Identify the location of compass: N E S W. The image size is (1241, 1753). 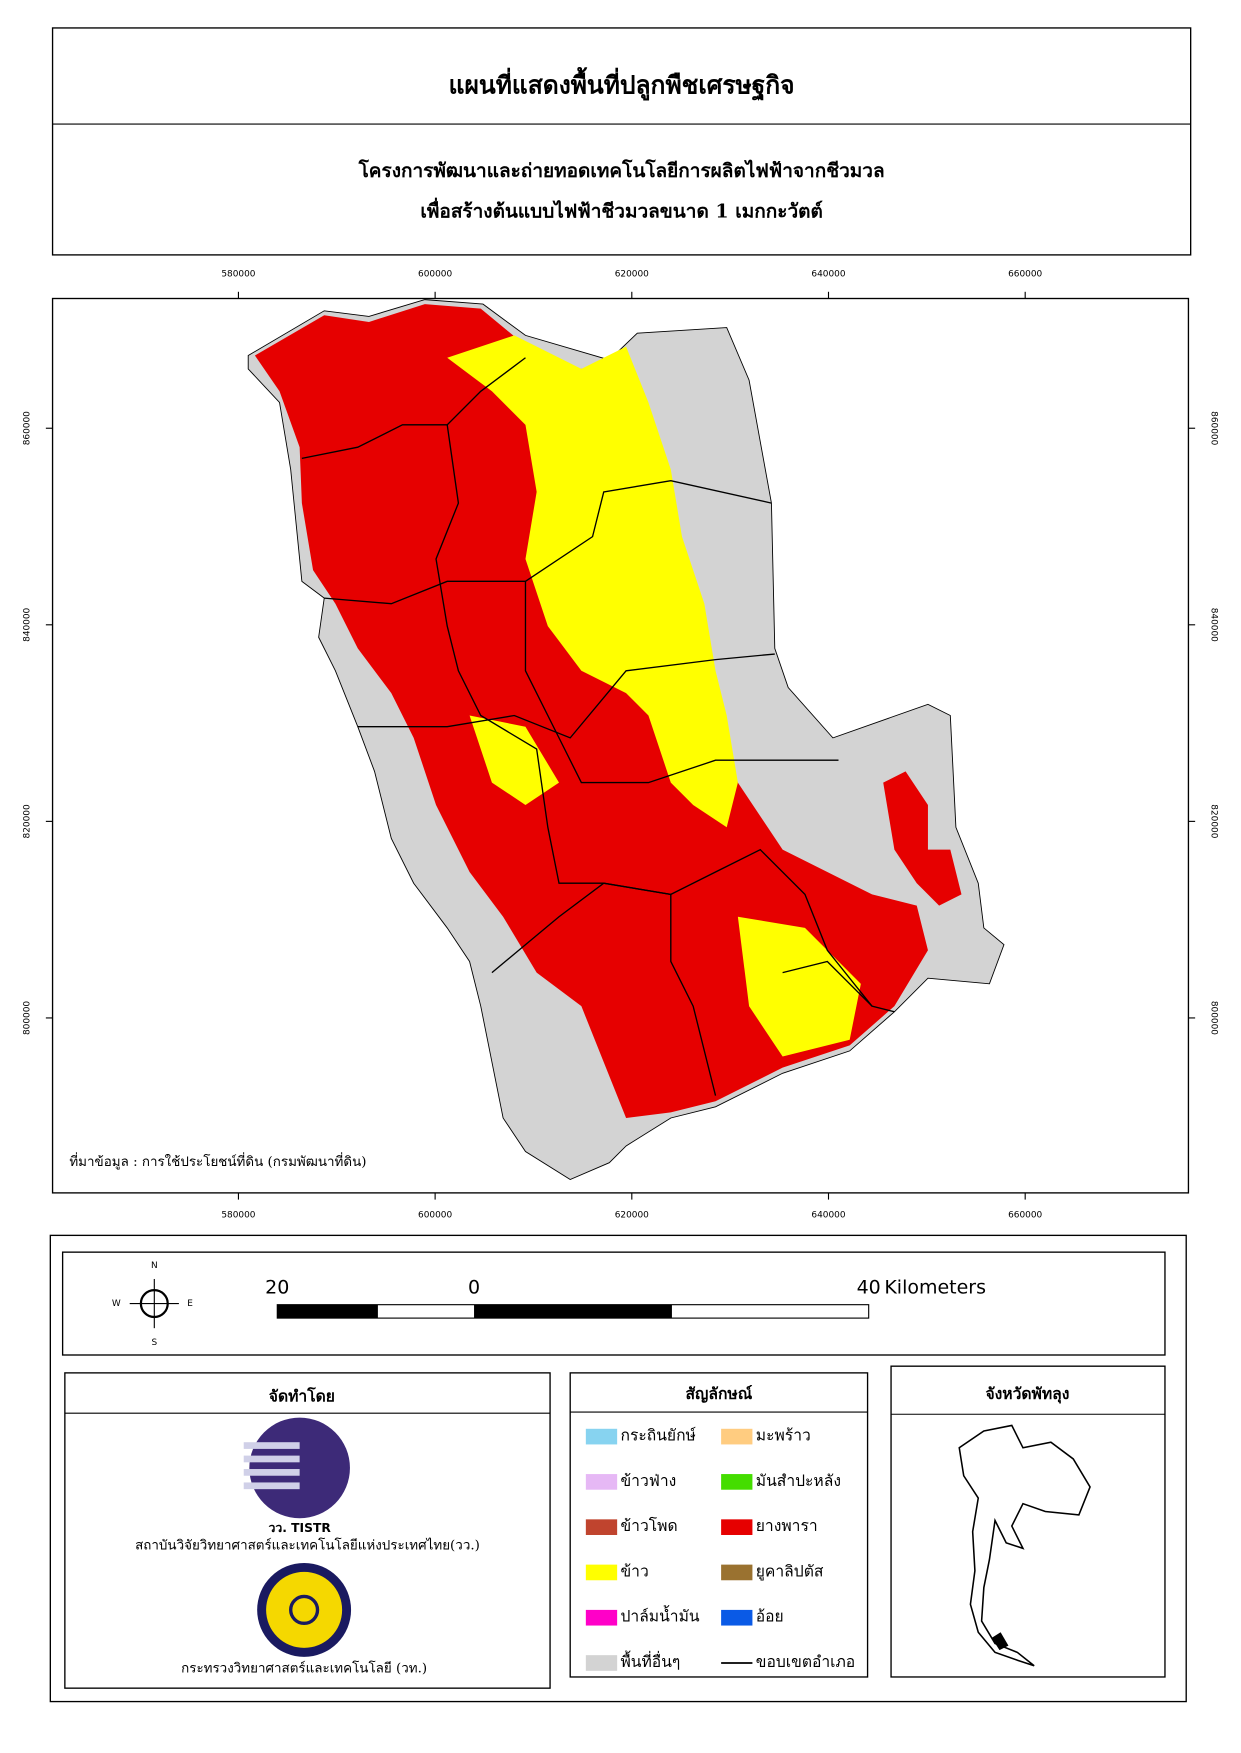
(152, 1304).